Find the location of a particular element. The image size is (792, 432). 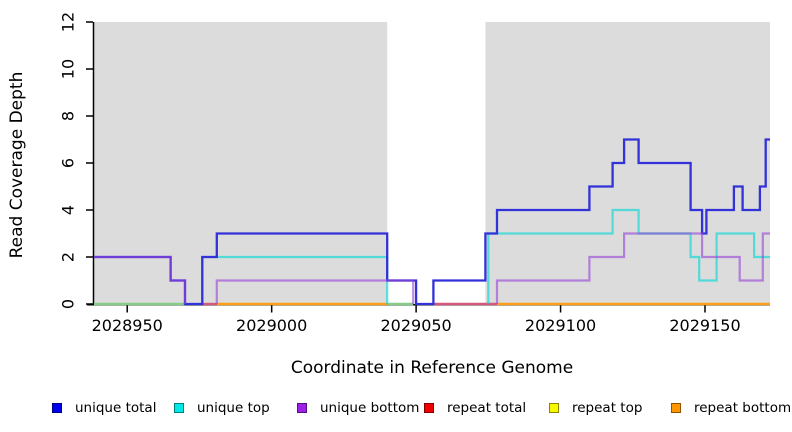

legend-item-repeat-total: repeat total is located at coordinates (475, 408).